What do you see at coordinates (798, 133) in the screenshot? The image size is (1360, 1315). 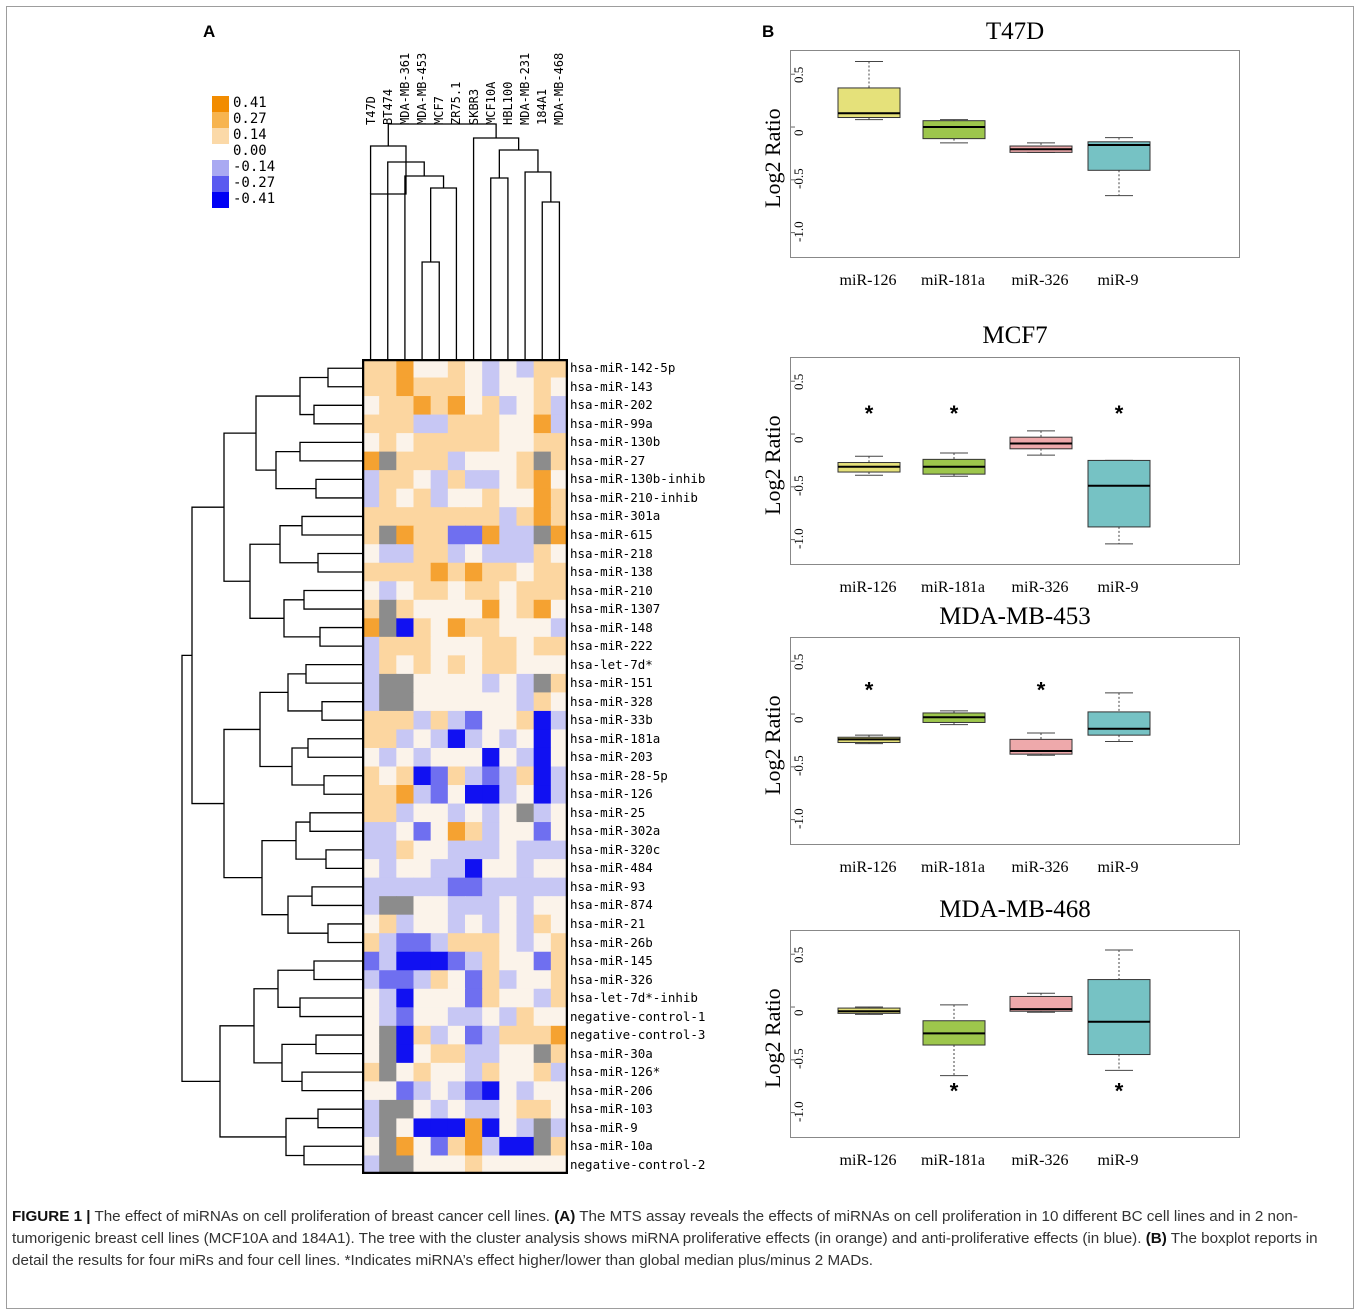 I see `y-tick-label: 0` at bounding box center [798, 133].